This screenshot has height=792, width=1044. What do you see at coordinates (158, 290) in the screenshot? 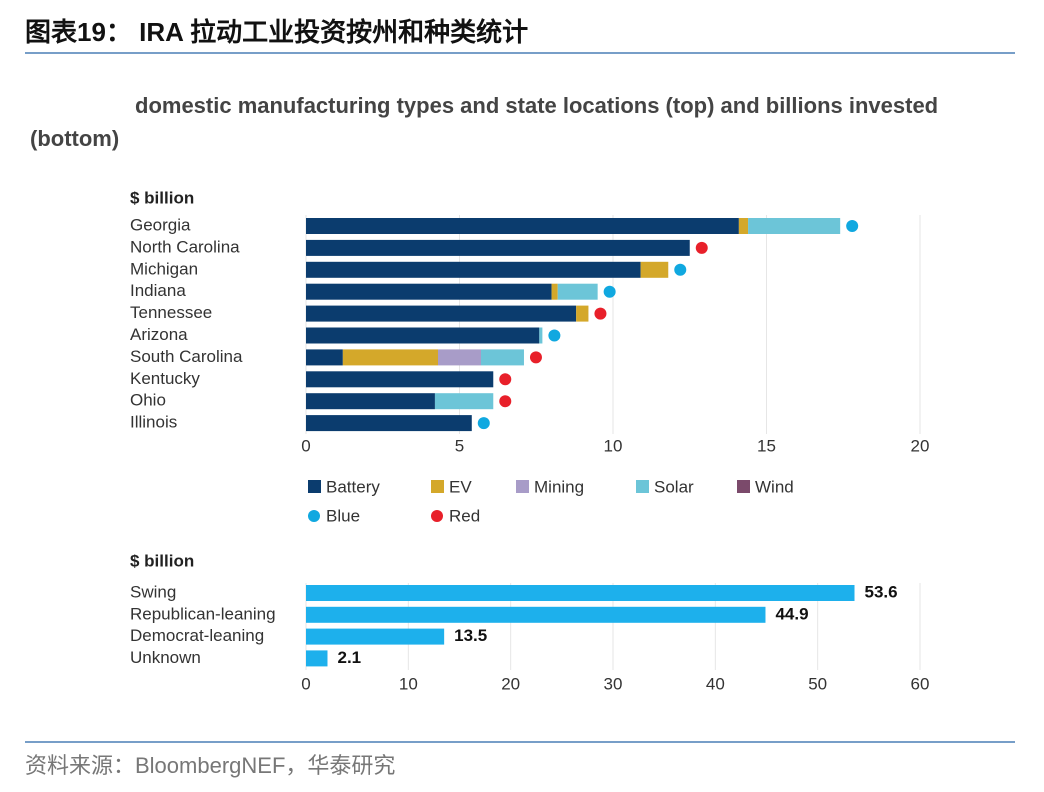
I see `category-label: Indiana` at bounding box center [158, 290].